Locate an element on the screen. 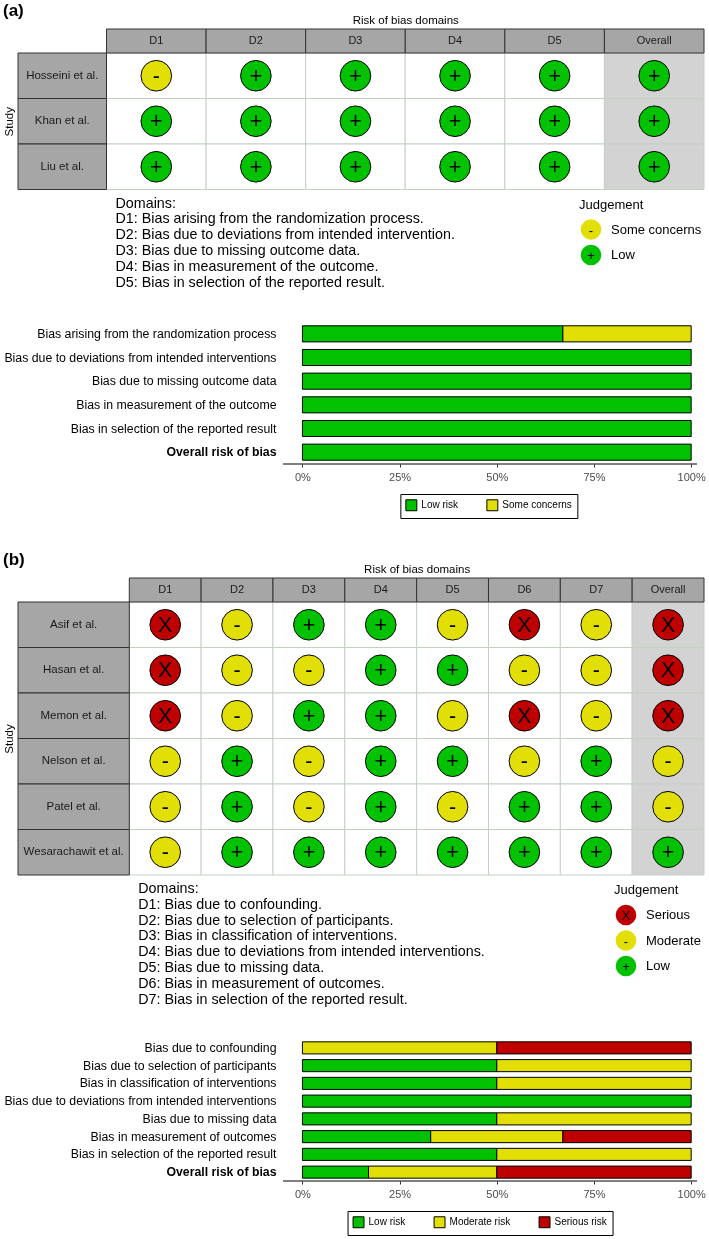 The width and height of the screenshot is (709, 1239). y-tick-label: Bias in classification of interventions is located at coordinates (178, 1083).